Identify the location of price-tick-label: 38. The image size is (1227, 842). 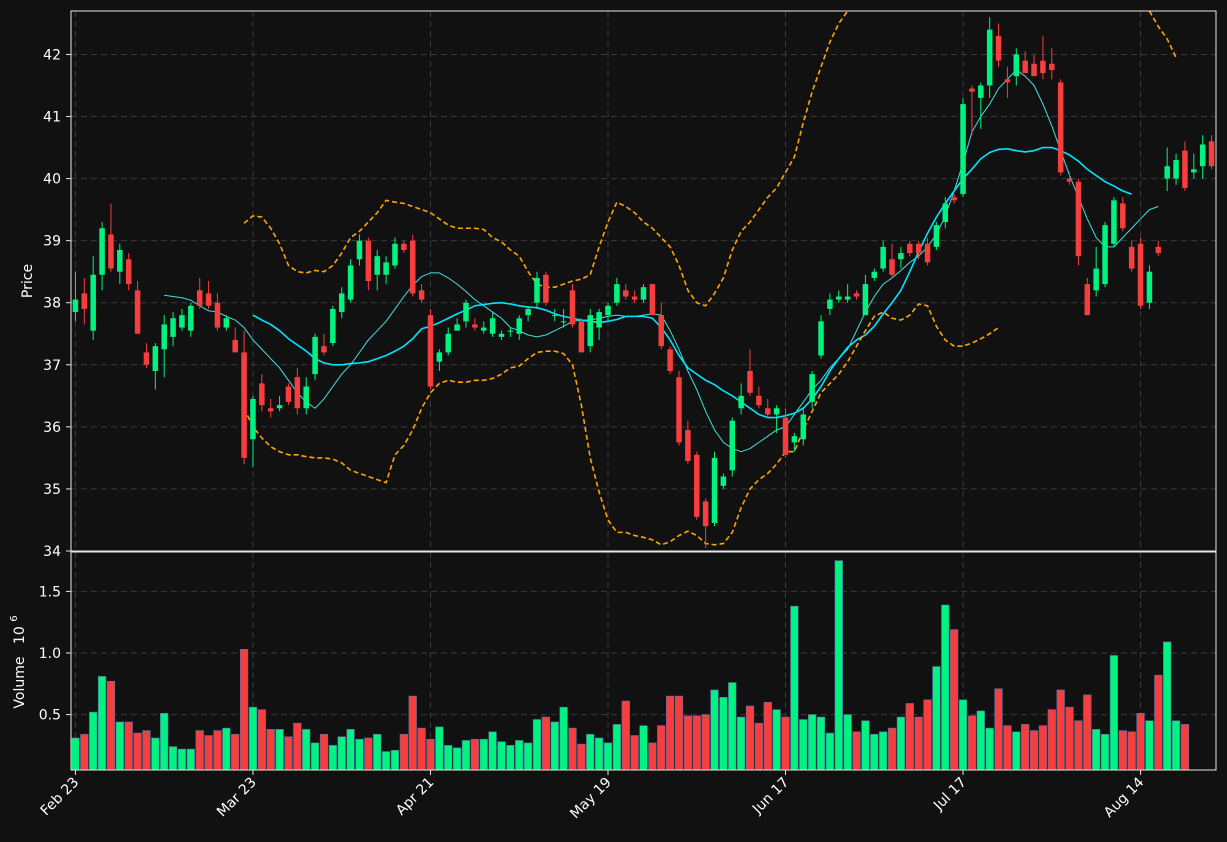
(52, 304).